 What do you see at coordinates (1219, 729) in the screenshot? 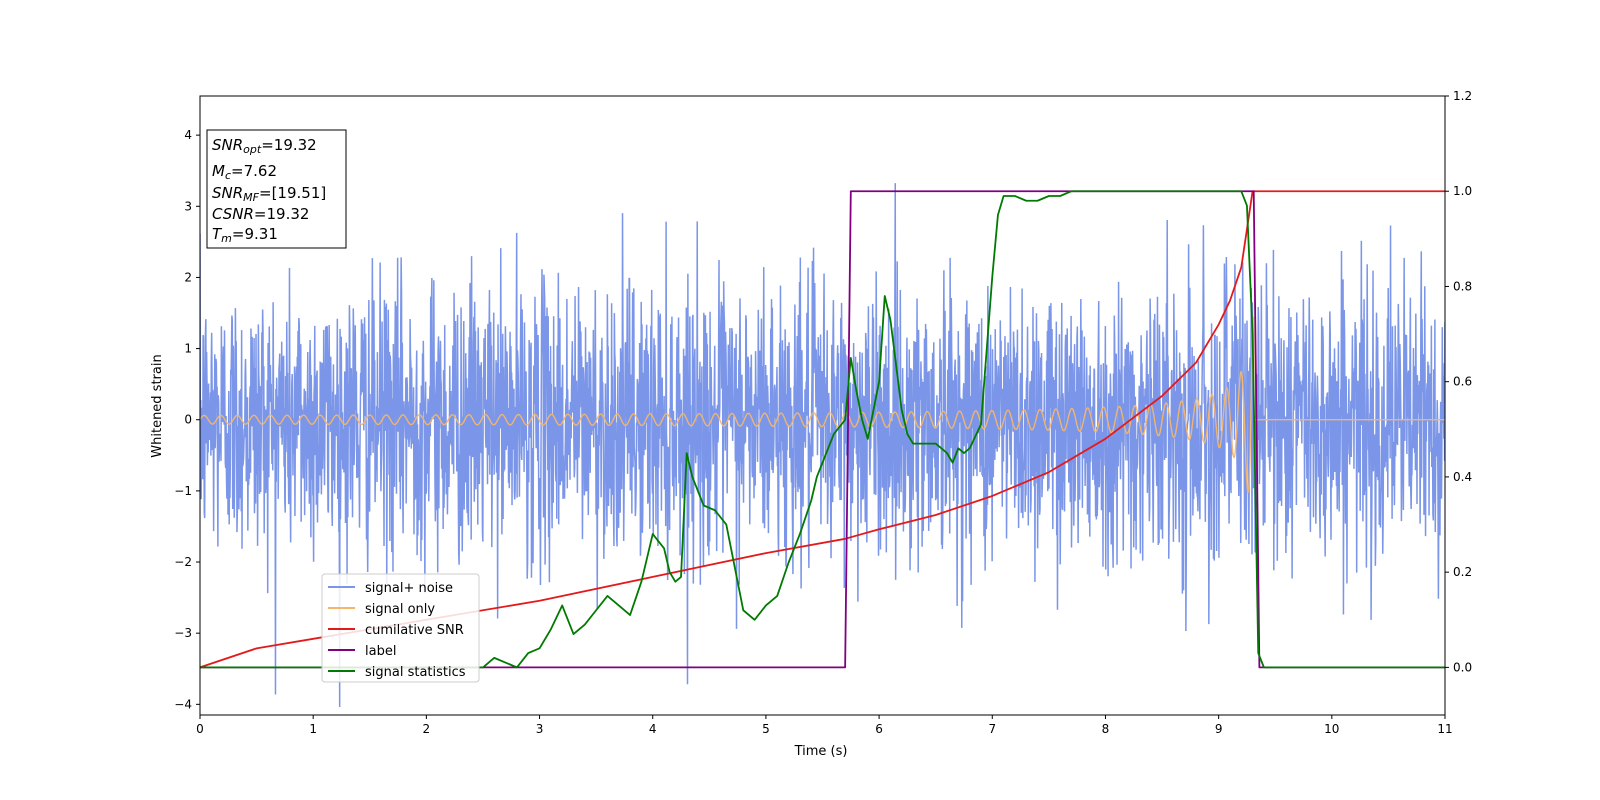
I see `x-tick-label: 9` at bounding box center [1219, 729].